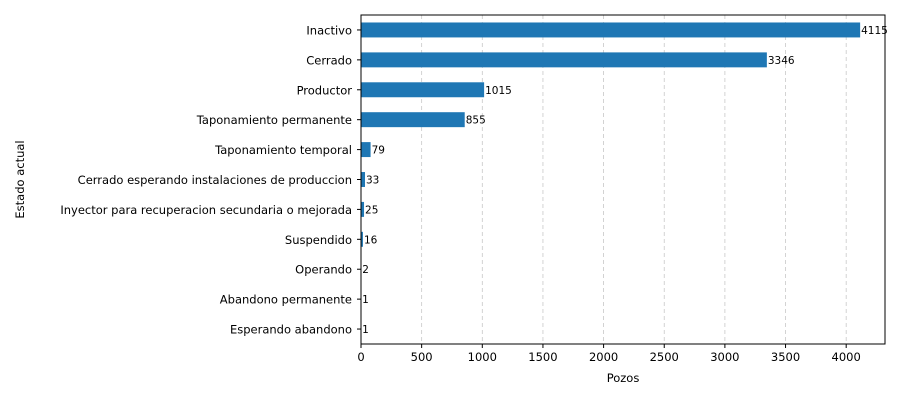  Describe the element at coordinates (365, 270) in the screenshot. I see `data-label: 2` at that location.